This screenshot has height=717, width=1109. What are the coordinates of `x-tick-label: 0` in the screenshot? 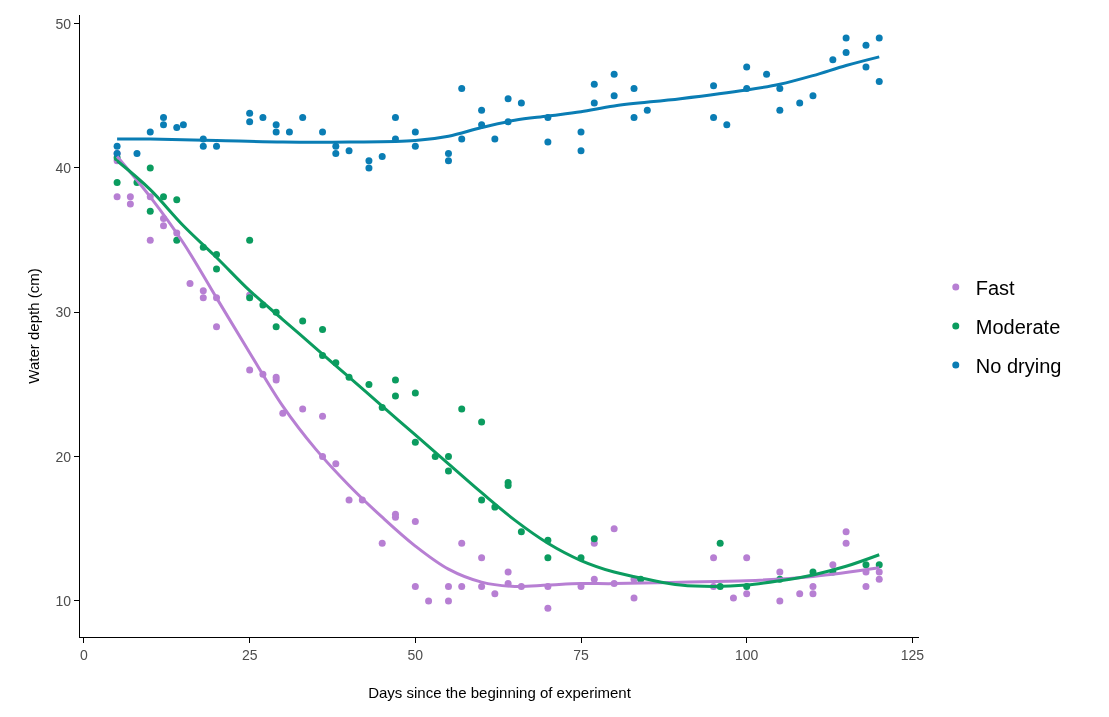 It's located at (84, 654).